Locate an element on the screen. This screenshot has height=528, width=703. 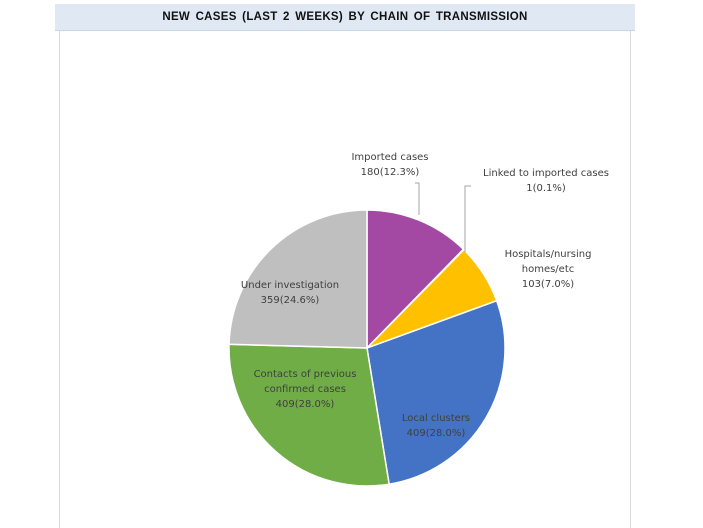
data-label-value: 103(7.0%) is located at coordinates (548, 284).